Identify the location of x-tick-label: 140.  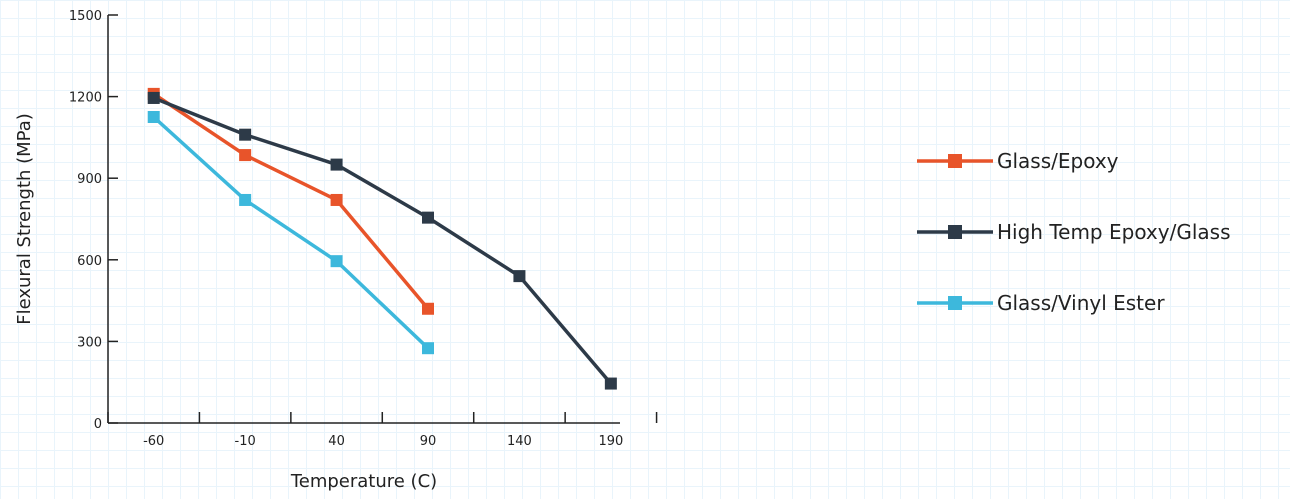
(519, 441).